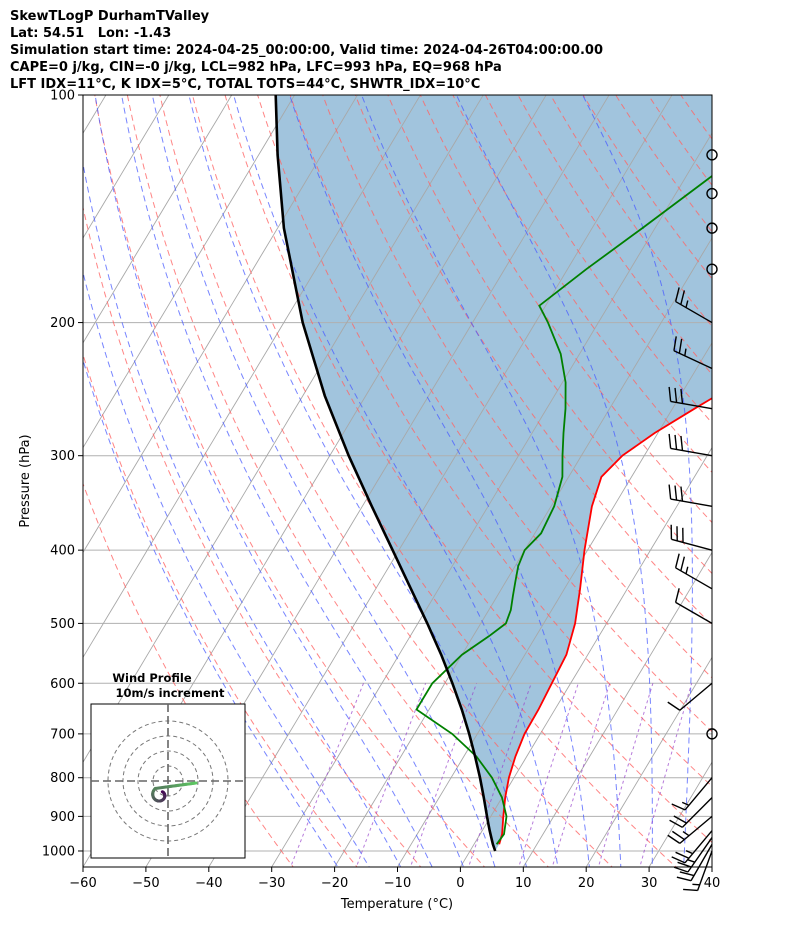 This screenshot has height=937, width=794. Describe the element at coordinates (62, 778) in the screenshot. I see `y-tick-label: 800` at that location.